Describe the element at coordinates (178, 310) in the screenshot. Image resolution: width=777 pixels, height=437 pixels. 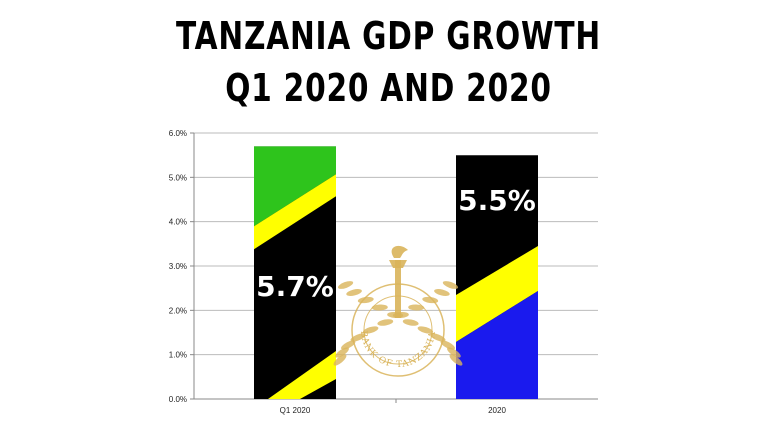
I see `y-tick-label: 2.0%` at that location.